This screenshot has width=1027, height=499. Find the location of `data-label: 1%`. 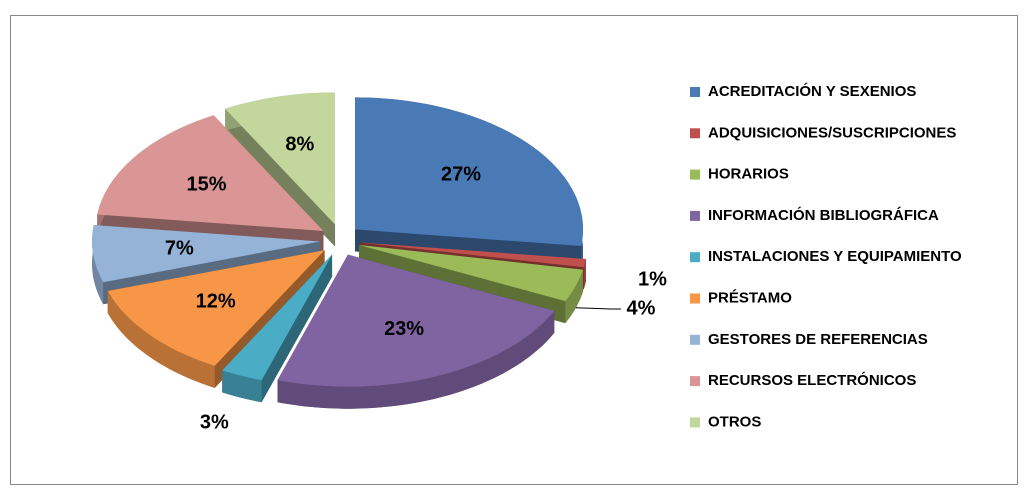

data-label: 1% is located at coordinates (652, 280).